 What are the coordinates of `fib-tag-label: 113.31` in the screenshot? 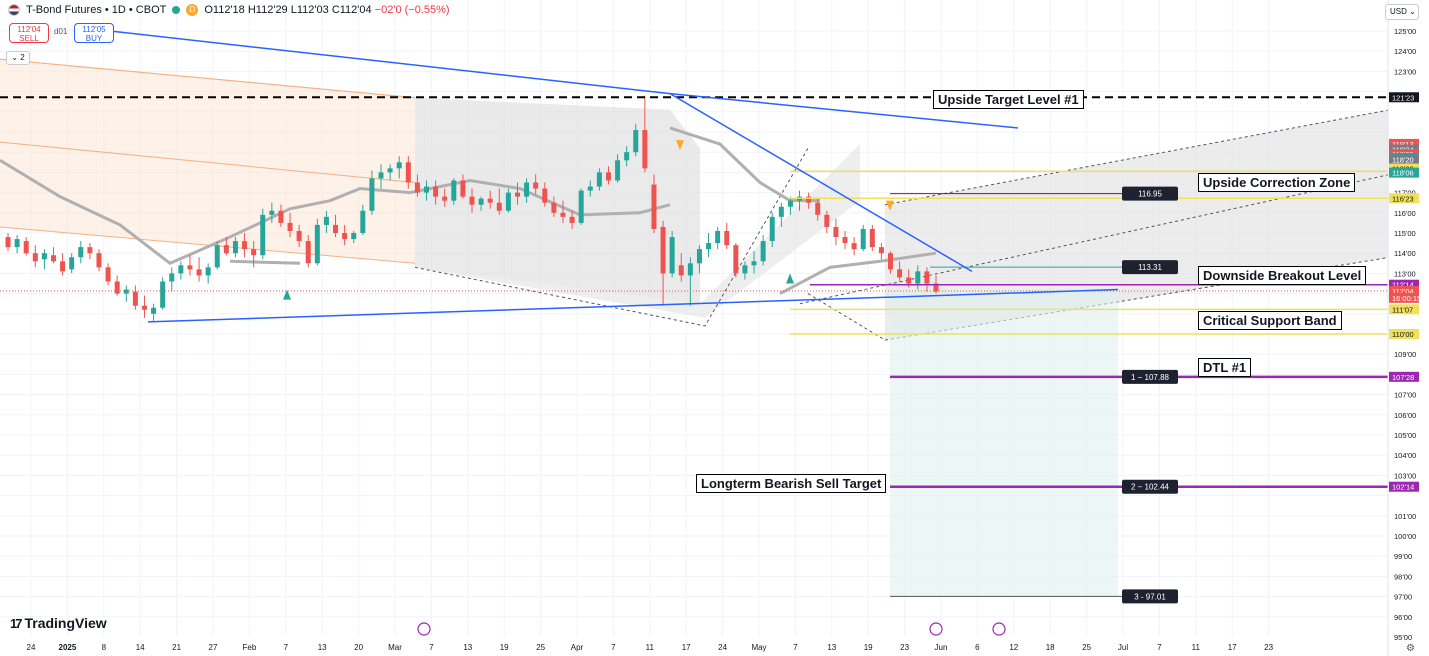 It's located at (1150, 267).